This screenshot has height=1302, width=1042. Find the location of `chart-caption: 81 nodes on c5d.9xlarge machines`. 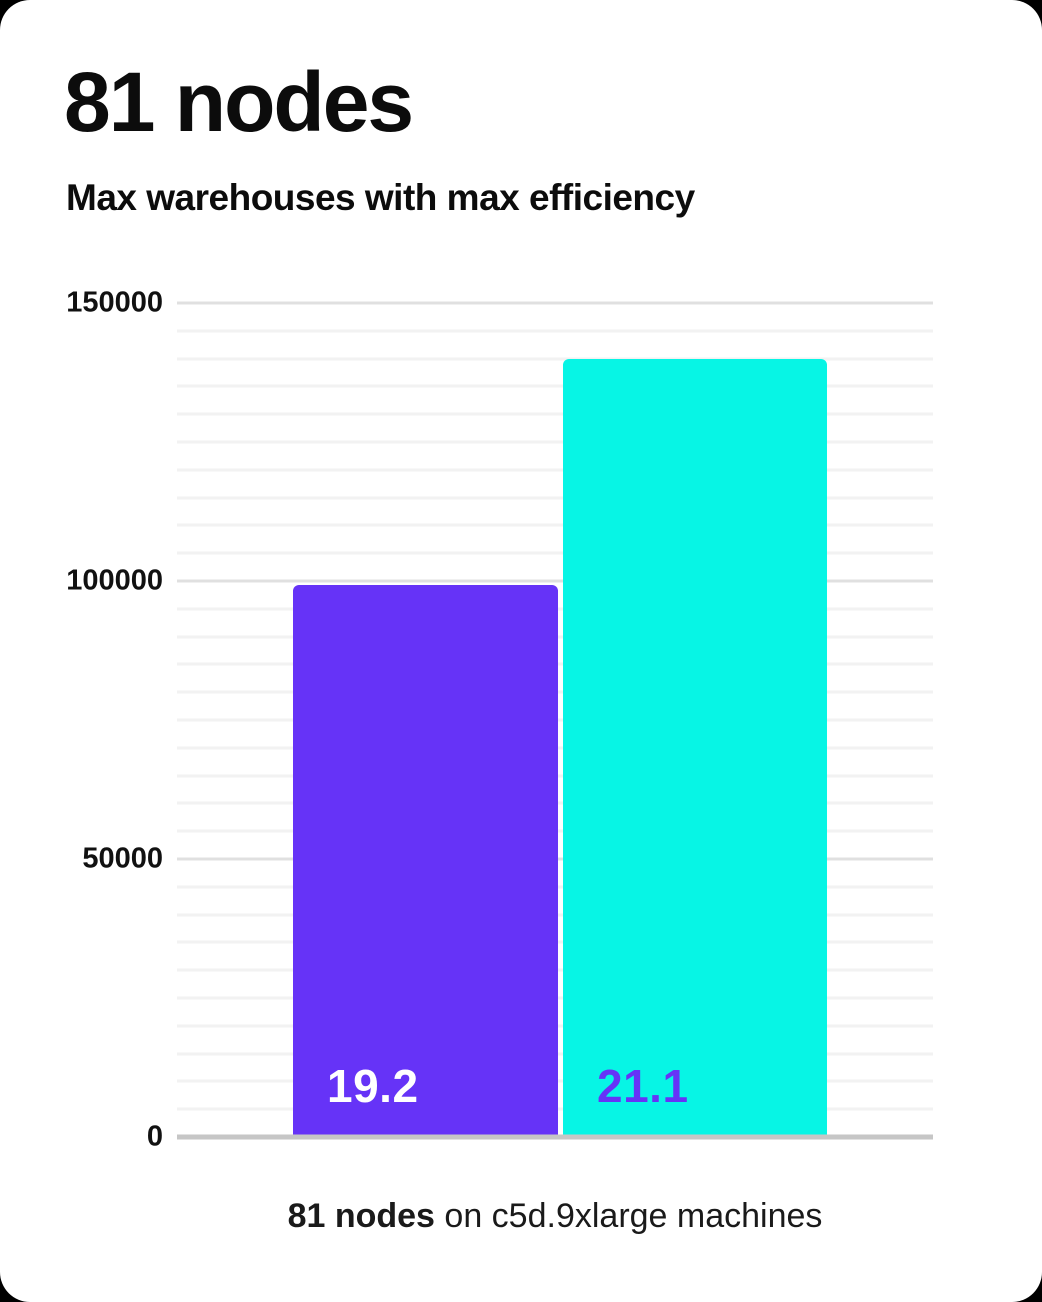

chart-caption: 81 nodes on c5d.9xlarge machines is located at coordinates (555, 1216).